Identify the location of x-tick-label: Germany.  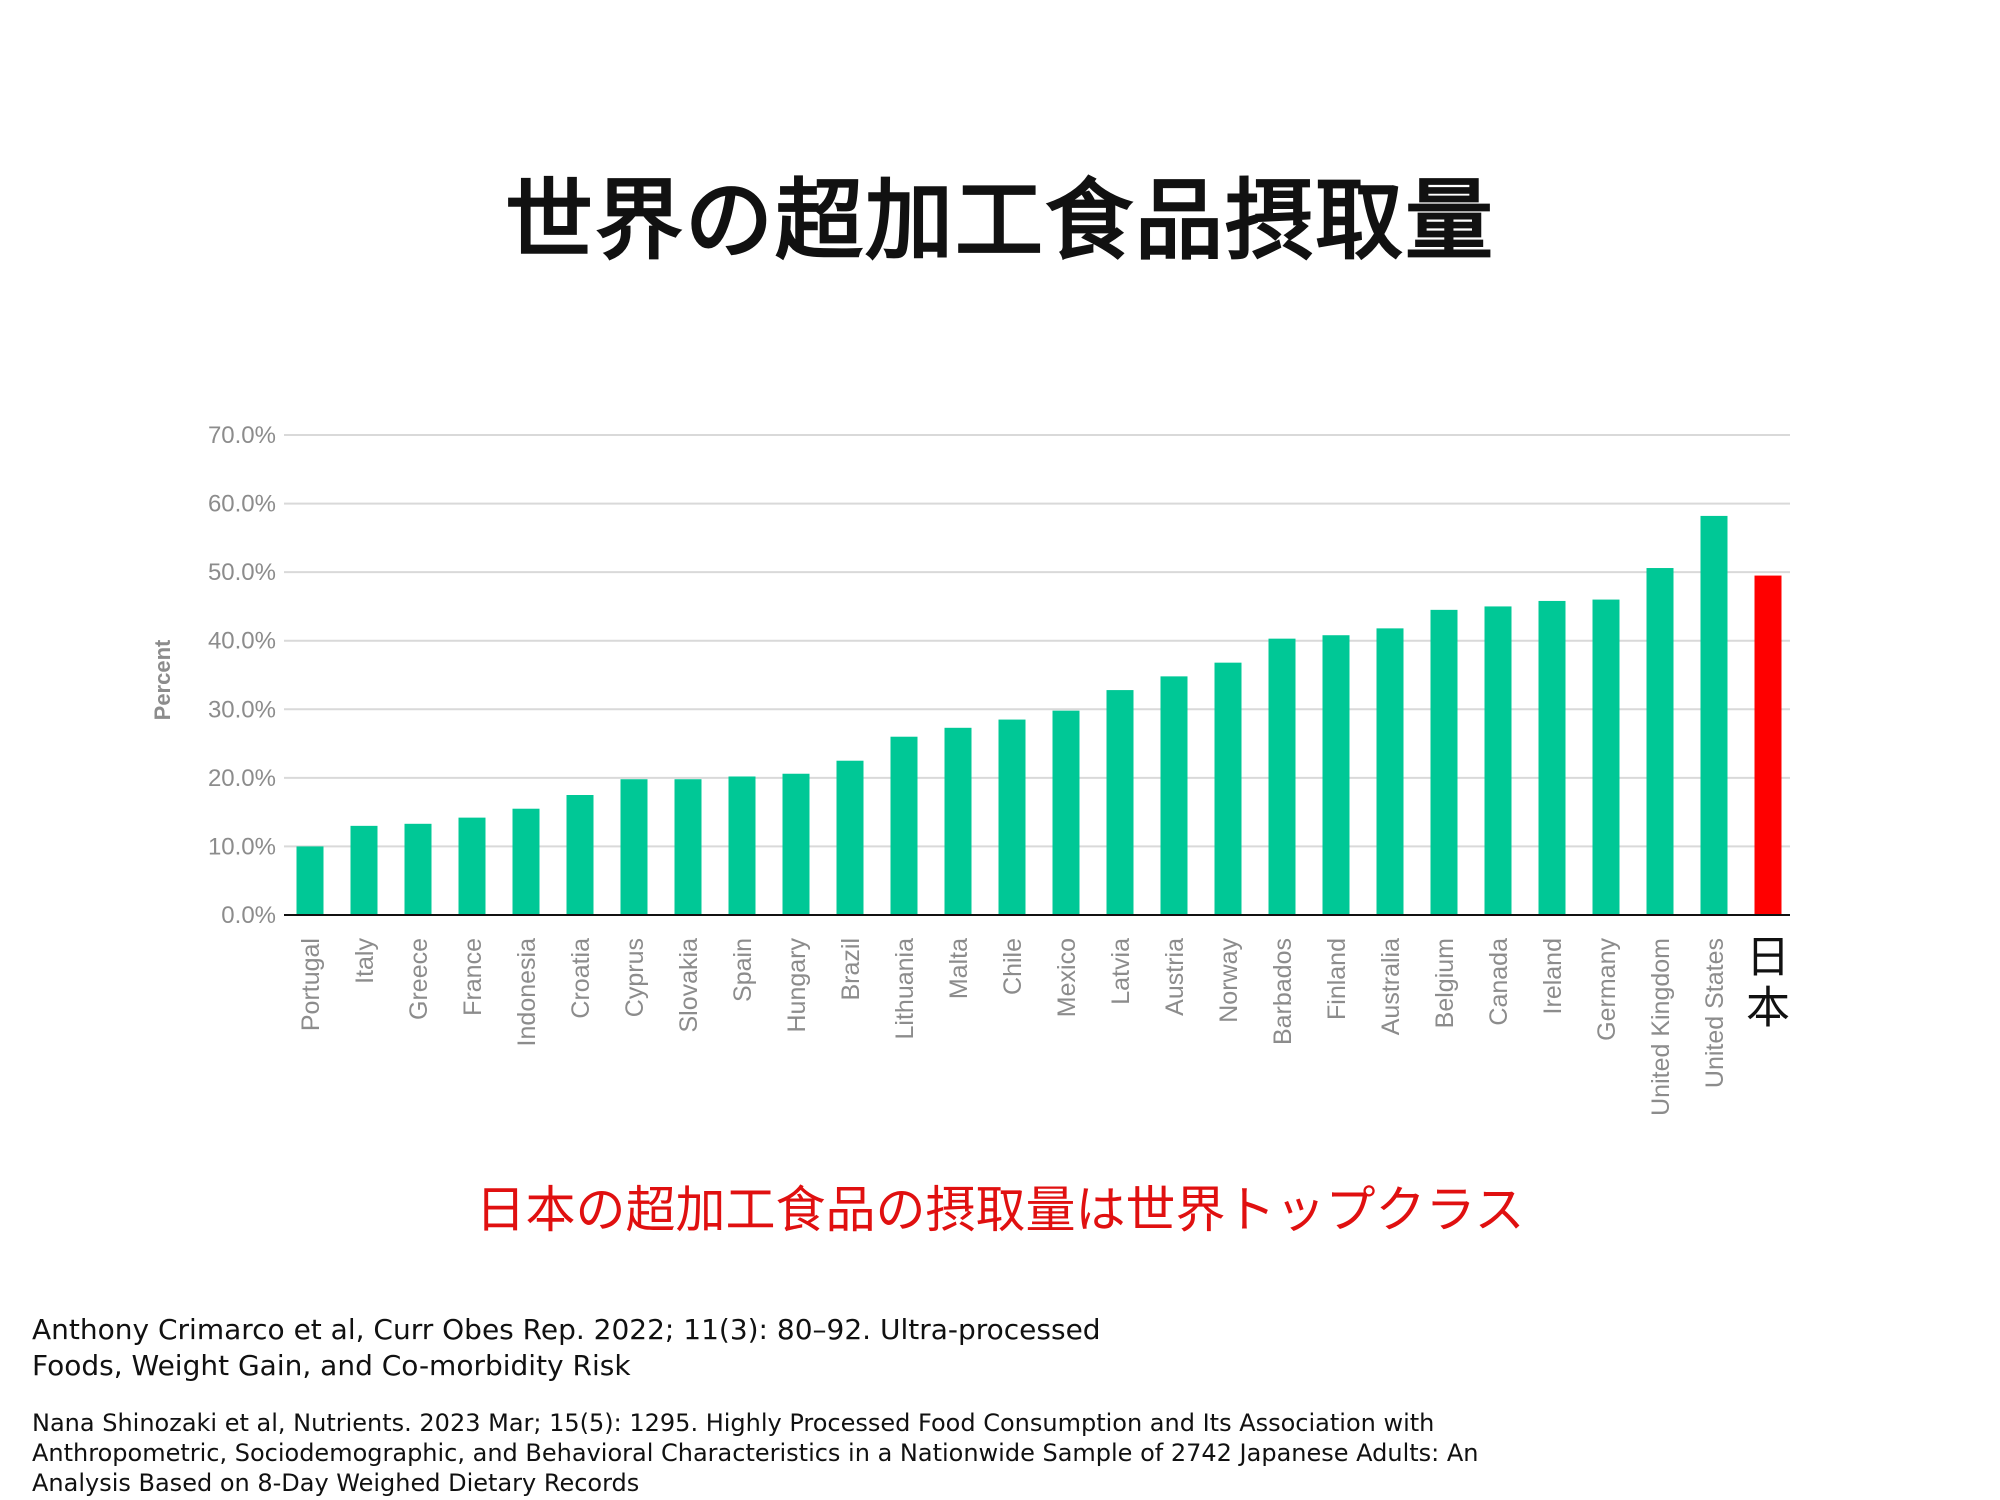
(1607, 989).